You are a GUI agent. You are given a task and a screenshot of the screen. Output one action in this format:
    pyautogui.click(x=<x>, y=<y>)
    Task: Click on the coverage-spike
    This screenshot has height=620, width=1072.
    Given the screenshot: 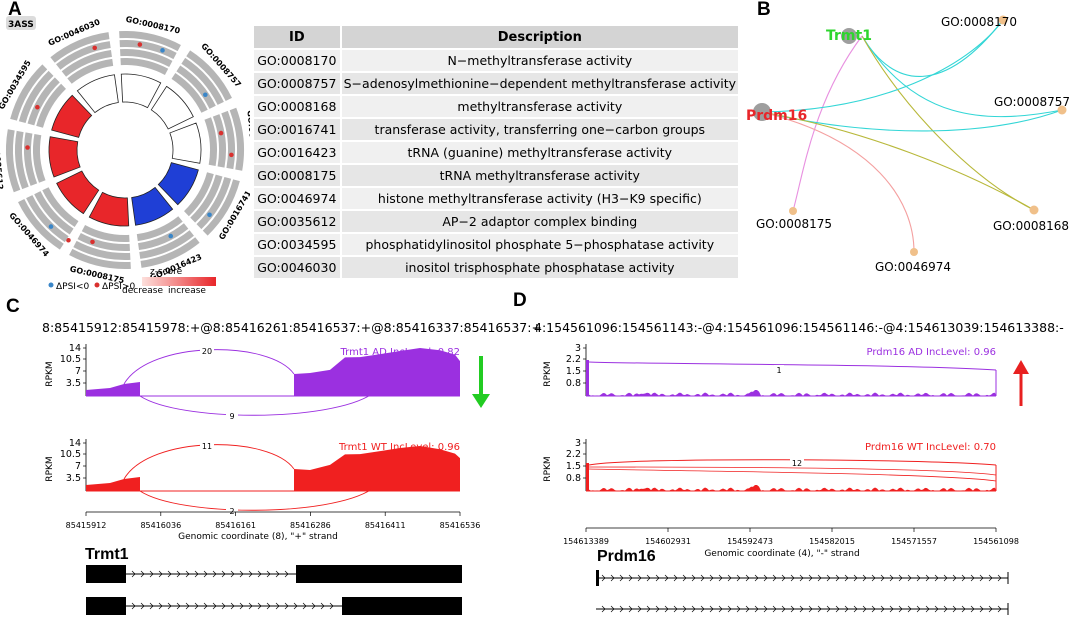 What is the action you would take?
    pyautogui.click(x=587, y=477)
    